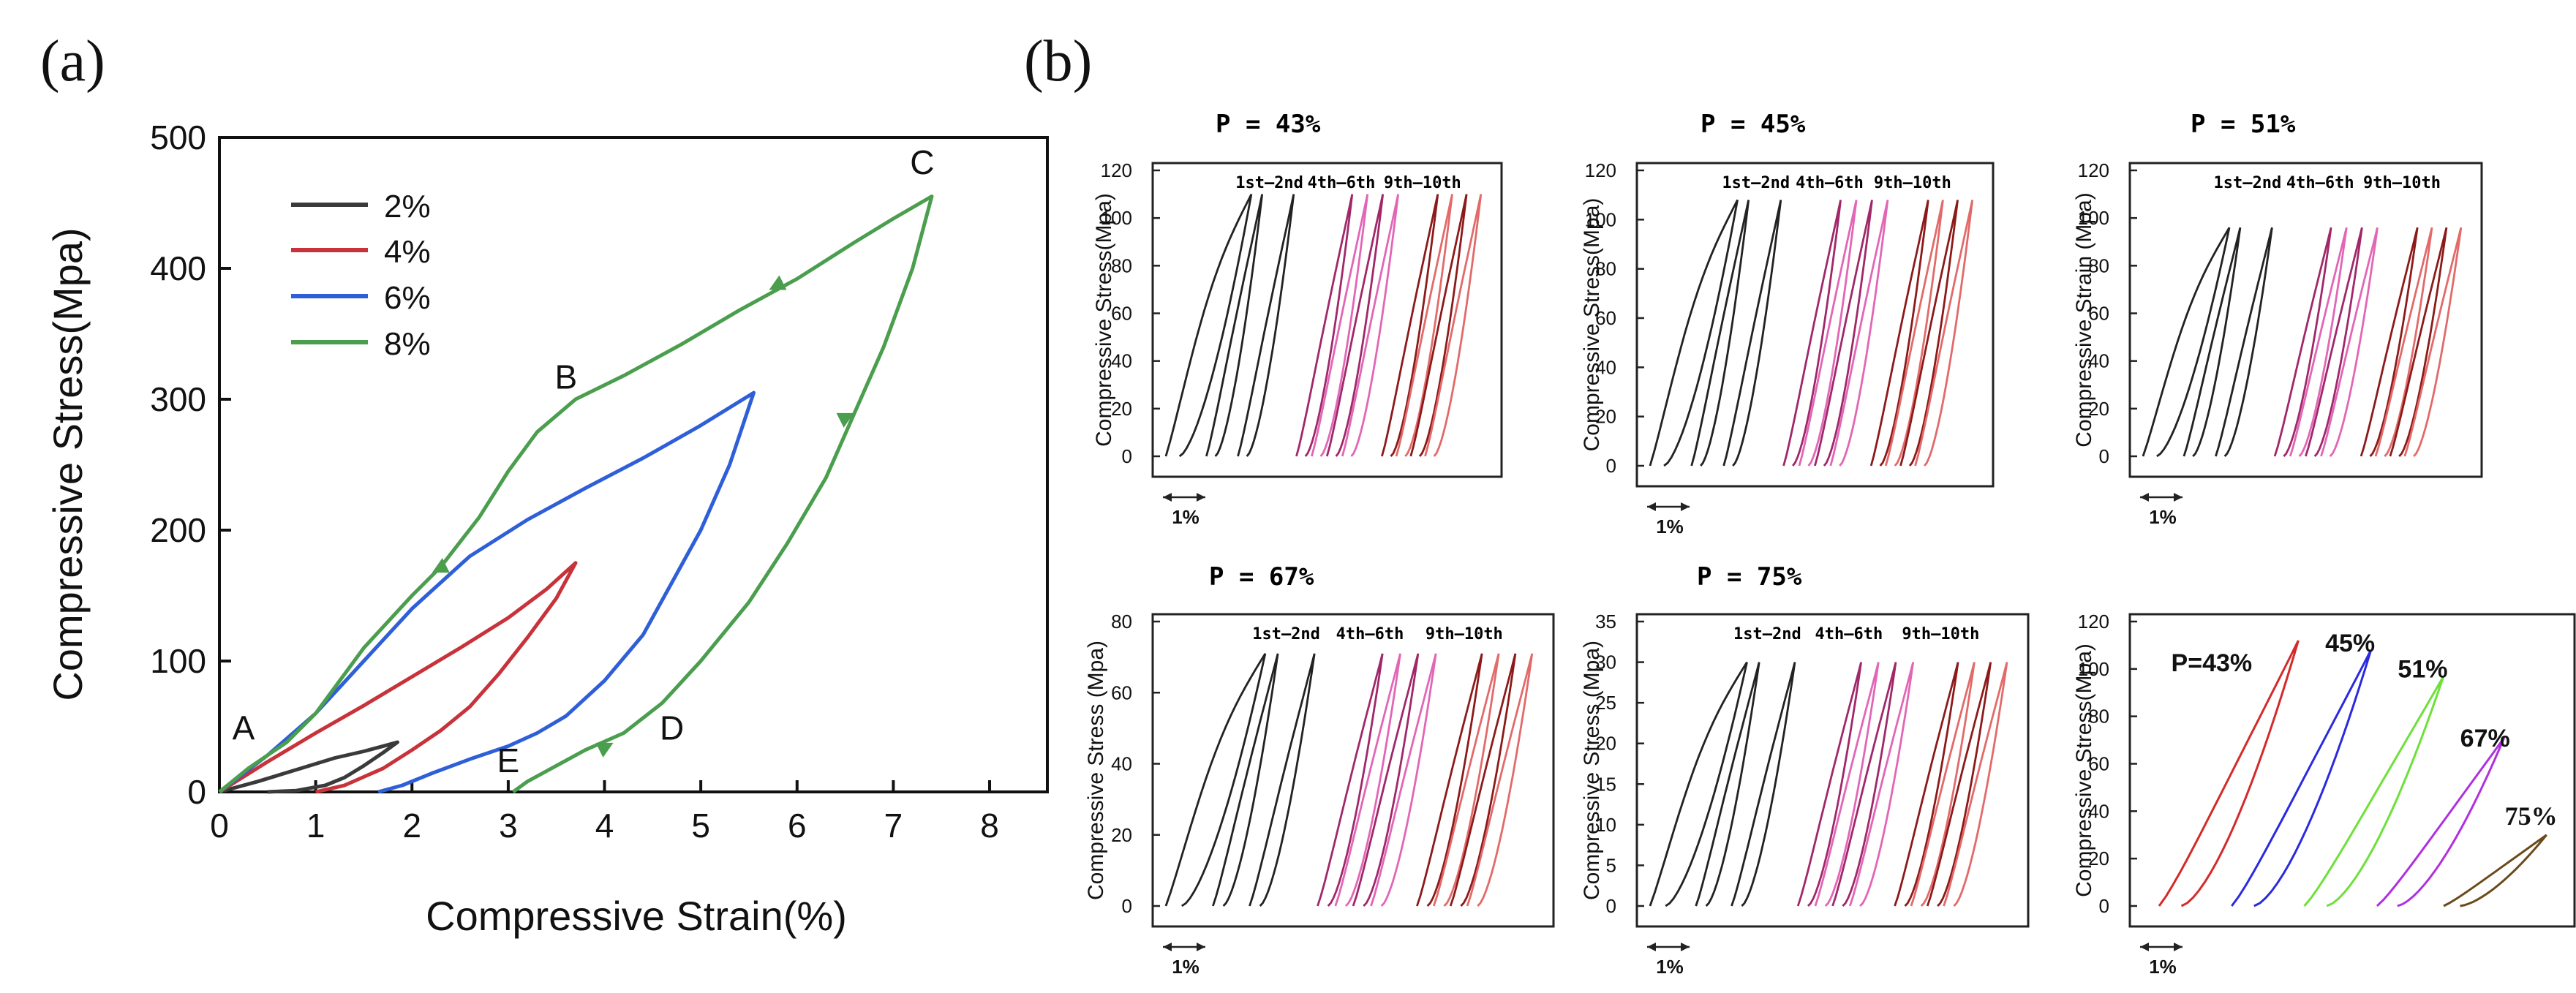  I want to click on x-tick-label-5: 5, so click(700, 826).